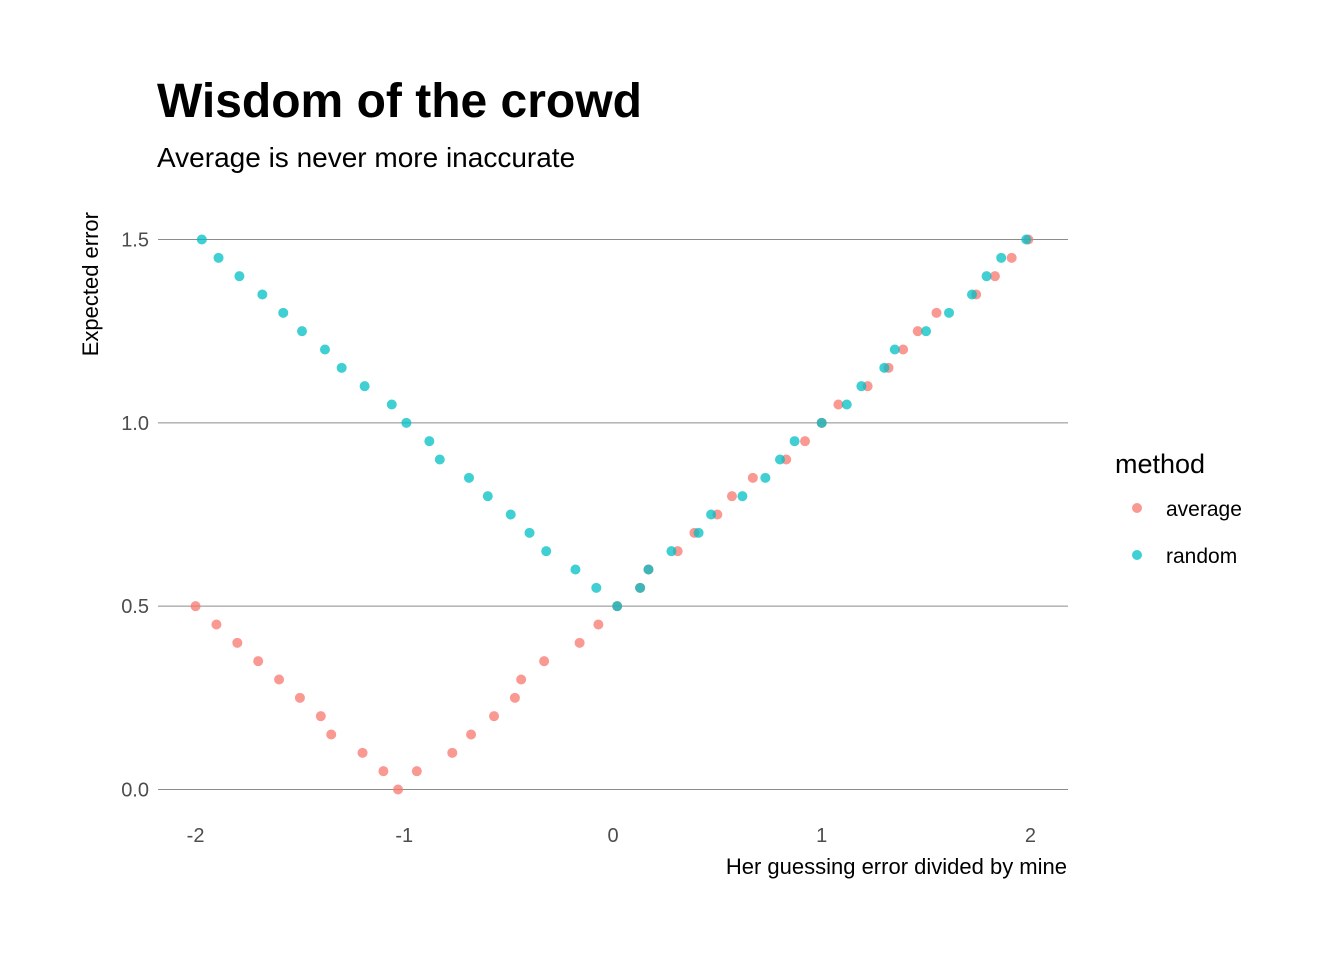  I want to click on legend-label-random: random, so click(1201, 556).